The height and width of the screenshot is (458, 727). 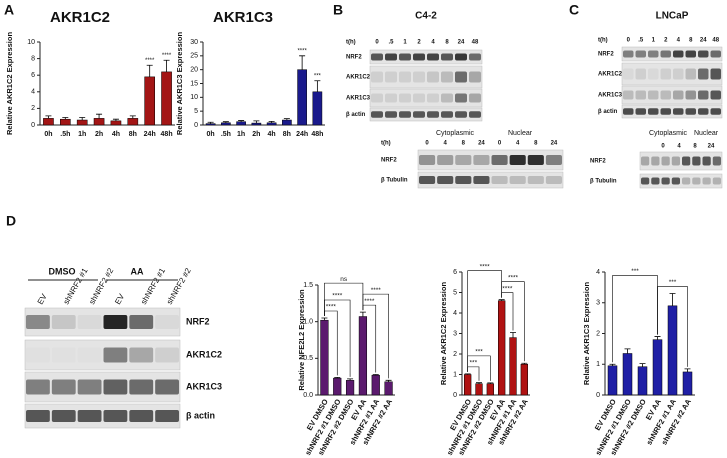 I want to click on y-tick-label: 25, so click(x=194, y=56).